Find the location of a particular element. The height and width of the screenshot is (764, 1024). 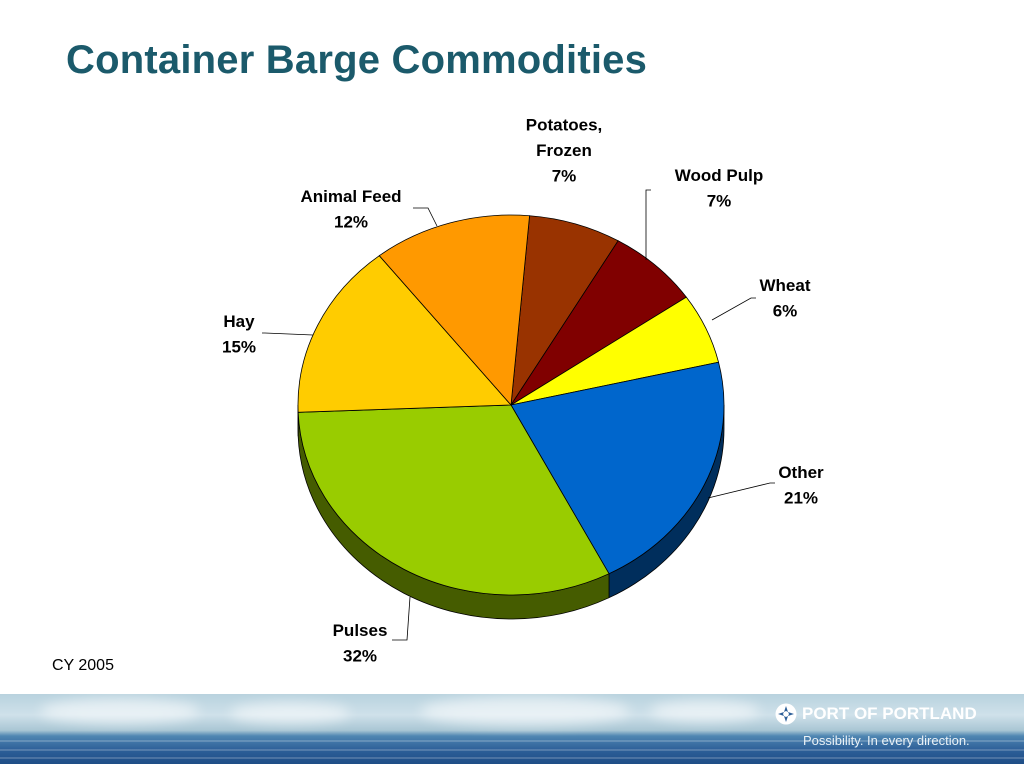

data-label-name-potatoes-frozen: Frozen is located at coordinates (564, 150).